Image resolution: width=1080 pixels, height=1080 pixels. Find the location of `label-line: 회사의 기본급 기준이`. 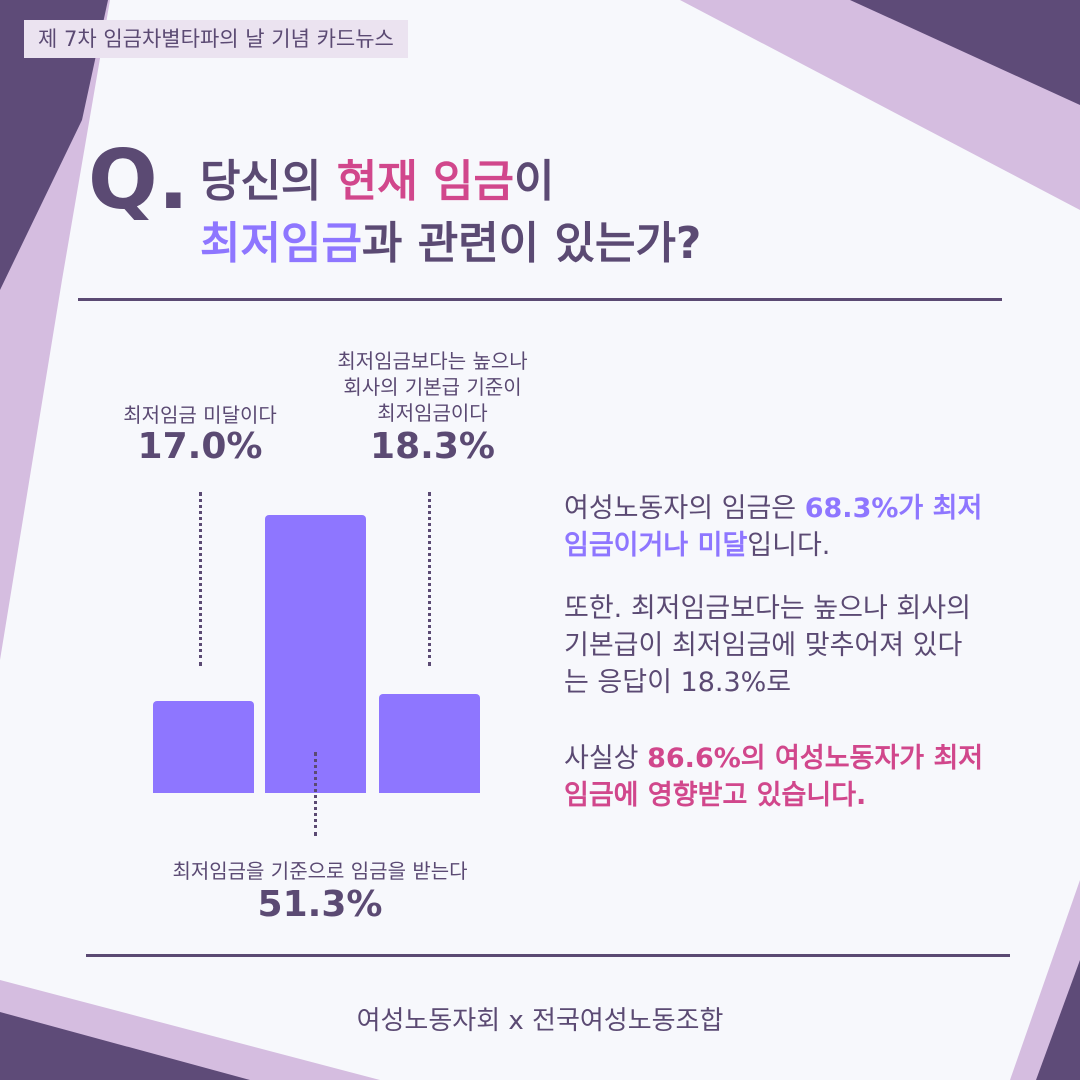

label-line: 회사의 기본급 기준이 is located at coordinates (432, 387).